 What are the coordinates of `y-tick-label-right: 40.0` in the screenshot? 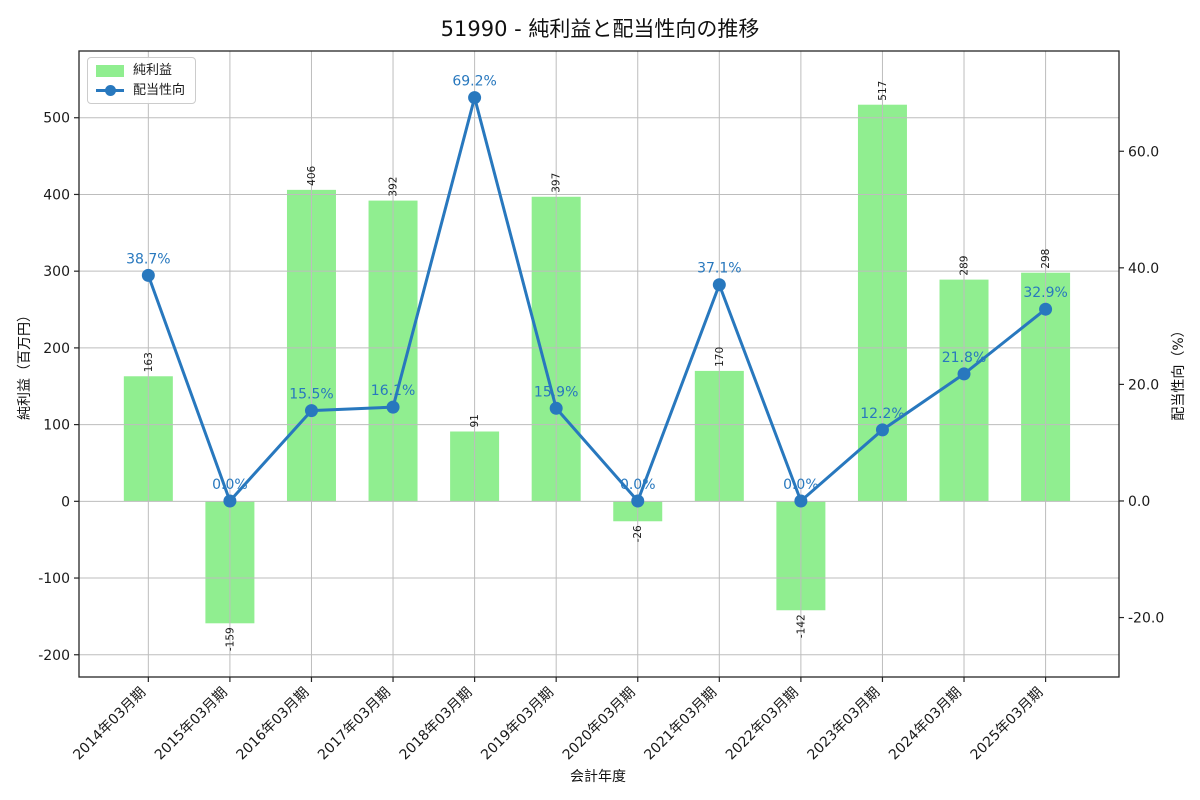 It's located at (1143, 269).